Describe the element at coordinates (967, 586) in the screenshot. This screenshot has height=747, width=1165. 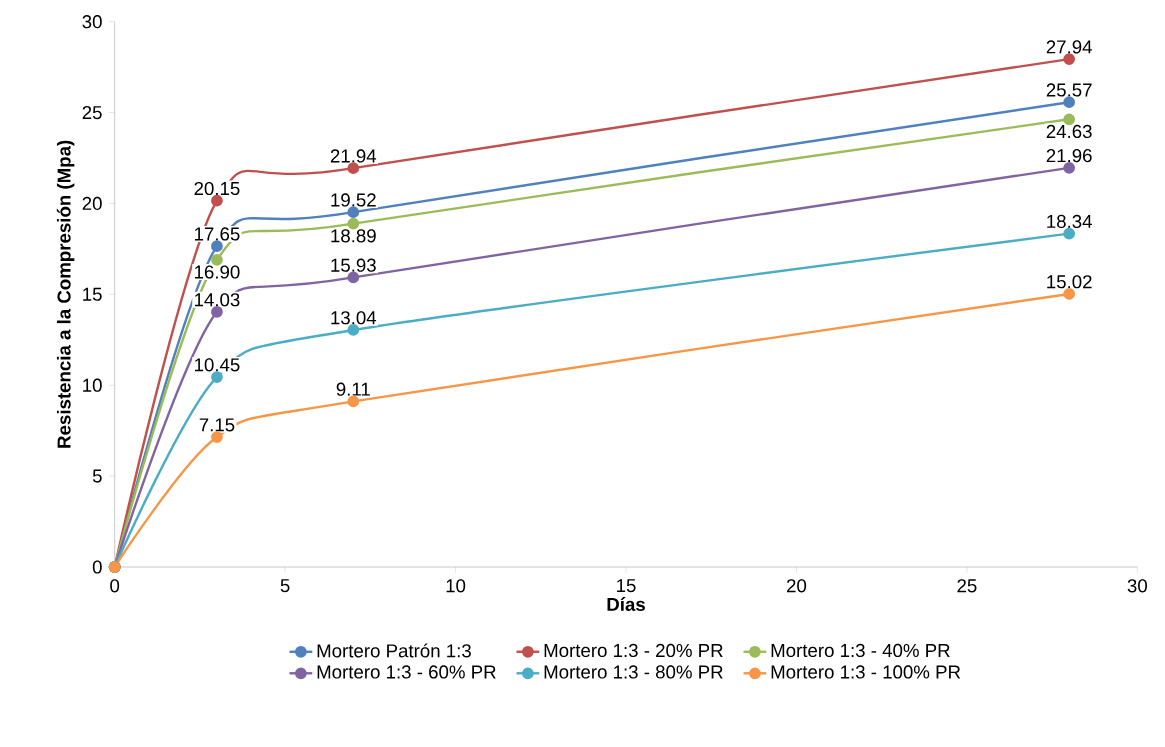
I see `x-tick-label: 25` at that location.